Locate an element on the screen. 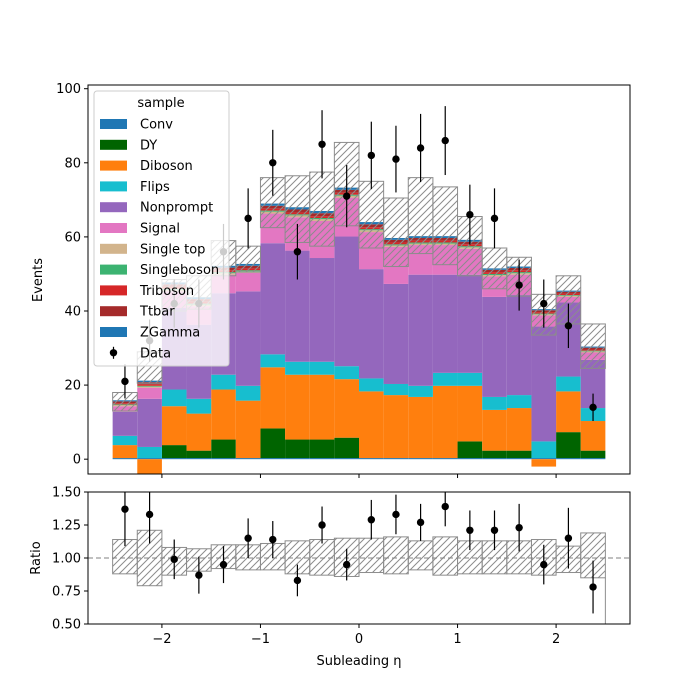 The height and width of the screenshot is (700, 700). legend-label-nonprompt: Nonprompt is located at coordinates (176, 208).